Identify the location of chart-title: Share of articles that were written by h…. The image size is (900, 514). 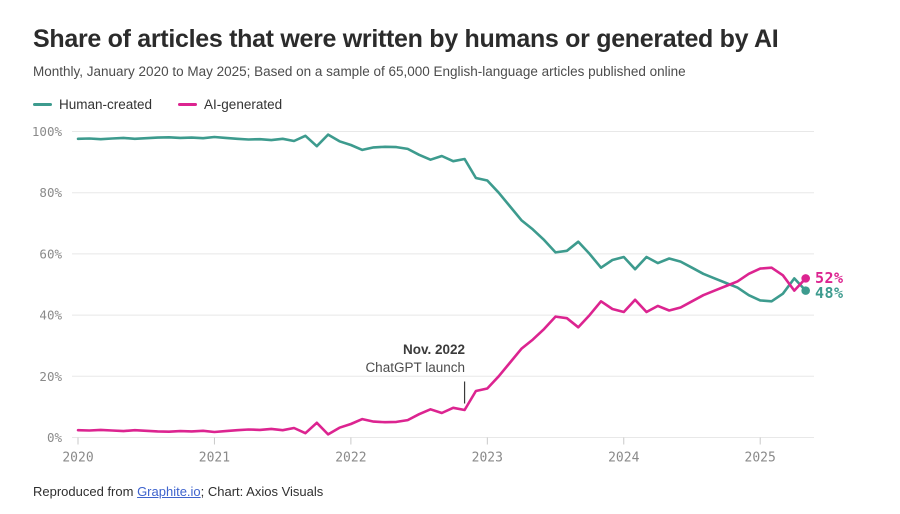
(406, 39).